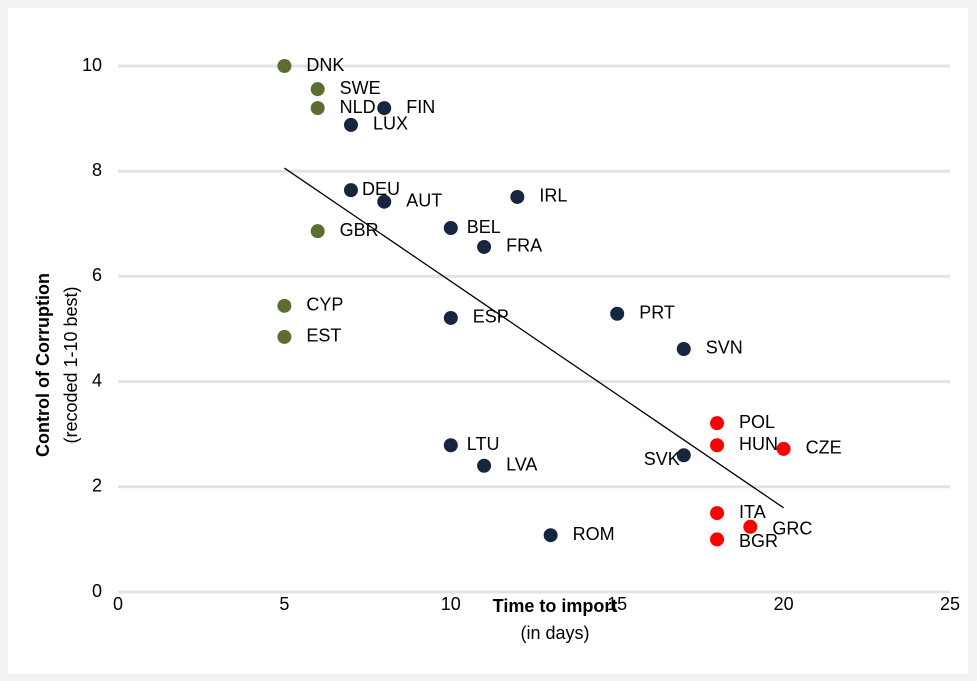 The image size is (977, 681). I want to click on point-label: GRC, so click(792, 529).